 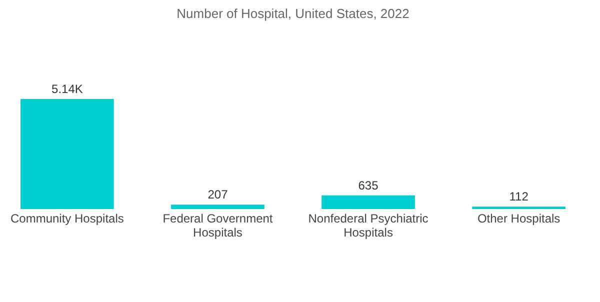 I want to click on x-tick-label: Other Hospitals, so click(x=518, y=219).